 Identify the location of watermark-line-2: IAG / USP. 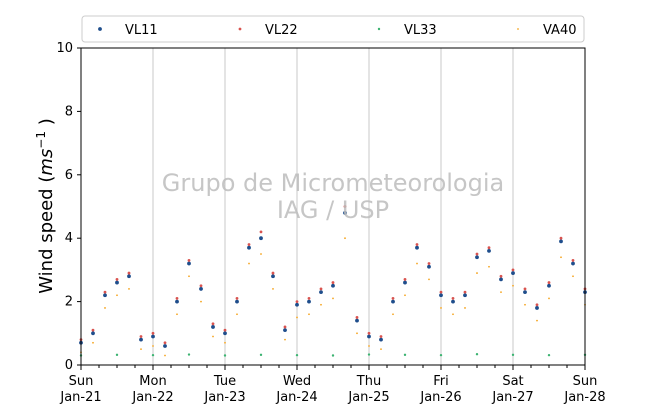
(333, 210).